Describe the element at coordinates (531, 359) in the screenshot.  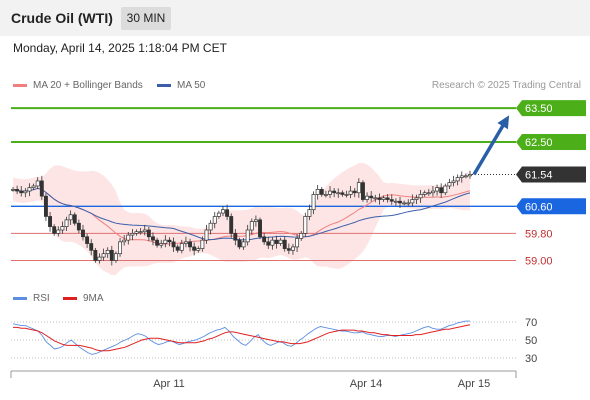
I see `rsi-tick-30: 30` at that location.